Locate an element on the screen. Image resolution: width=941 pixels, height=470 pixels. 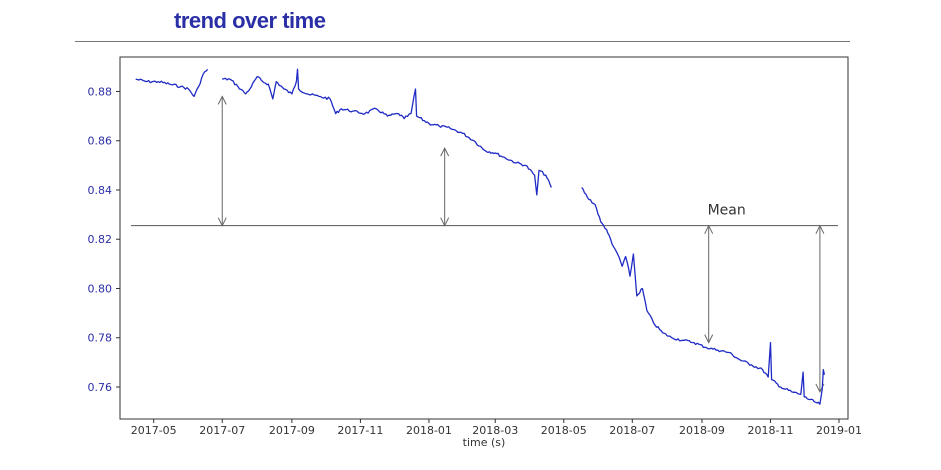
x-tick-label: 2017-05 is located at coordinates (154, 430).